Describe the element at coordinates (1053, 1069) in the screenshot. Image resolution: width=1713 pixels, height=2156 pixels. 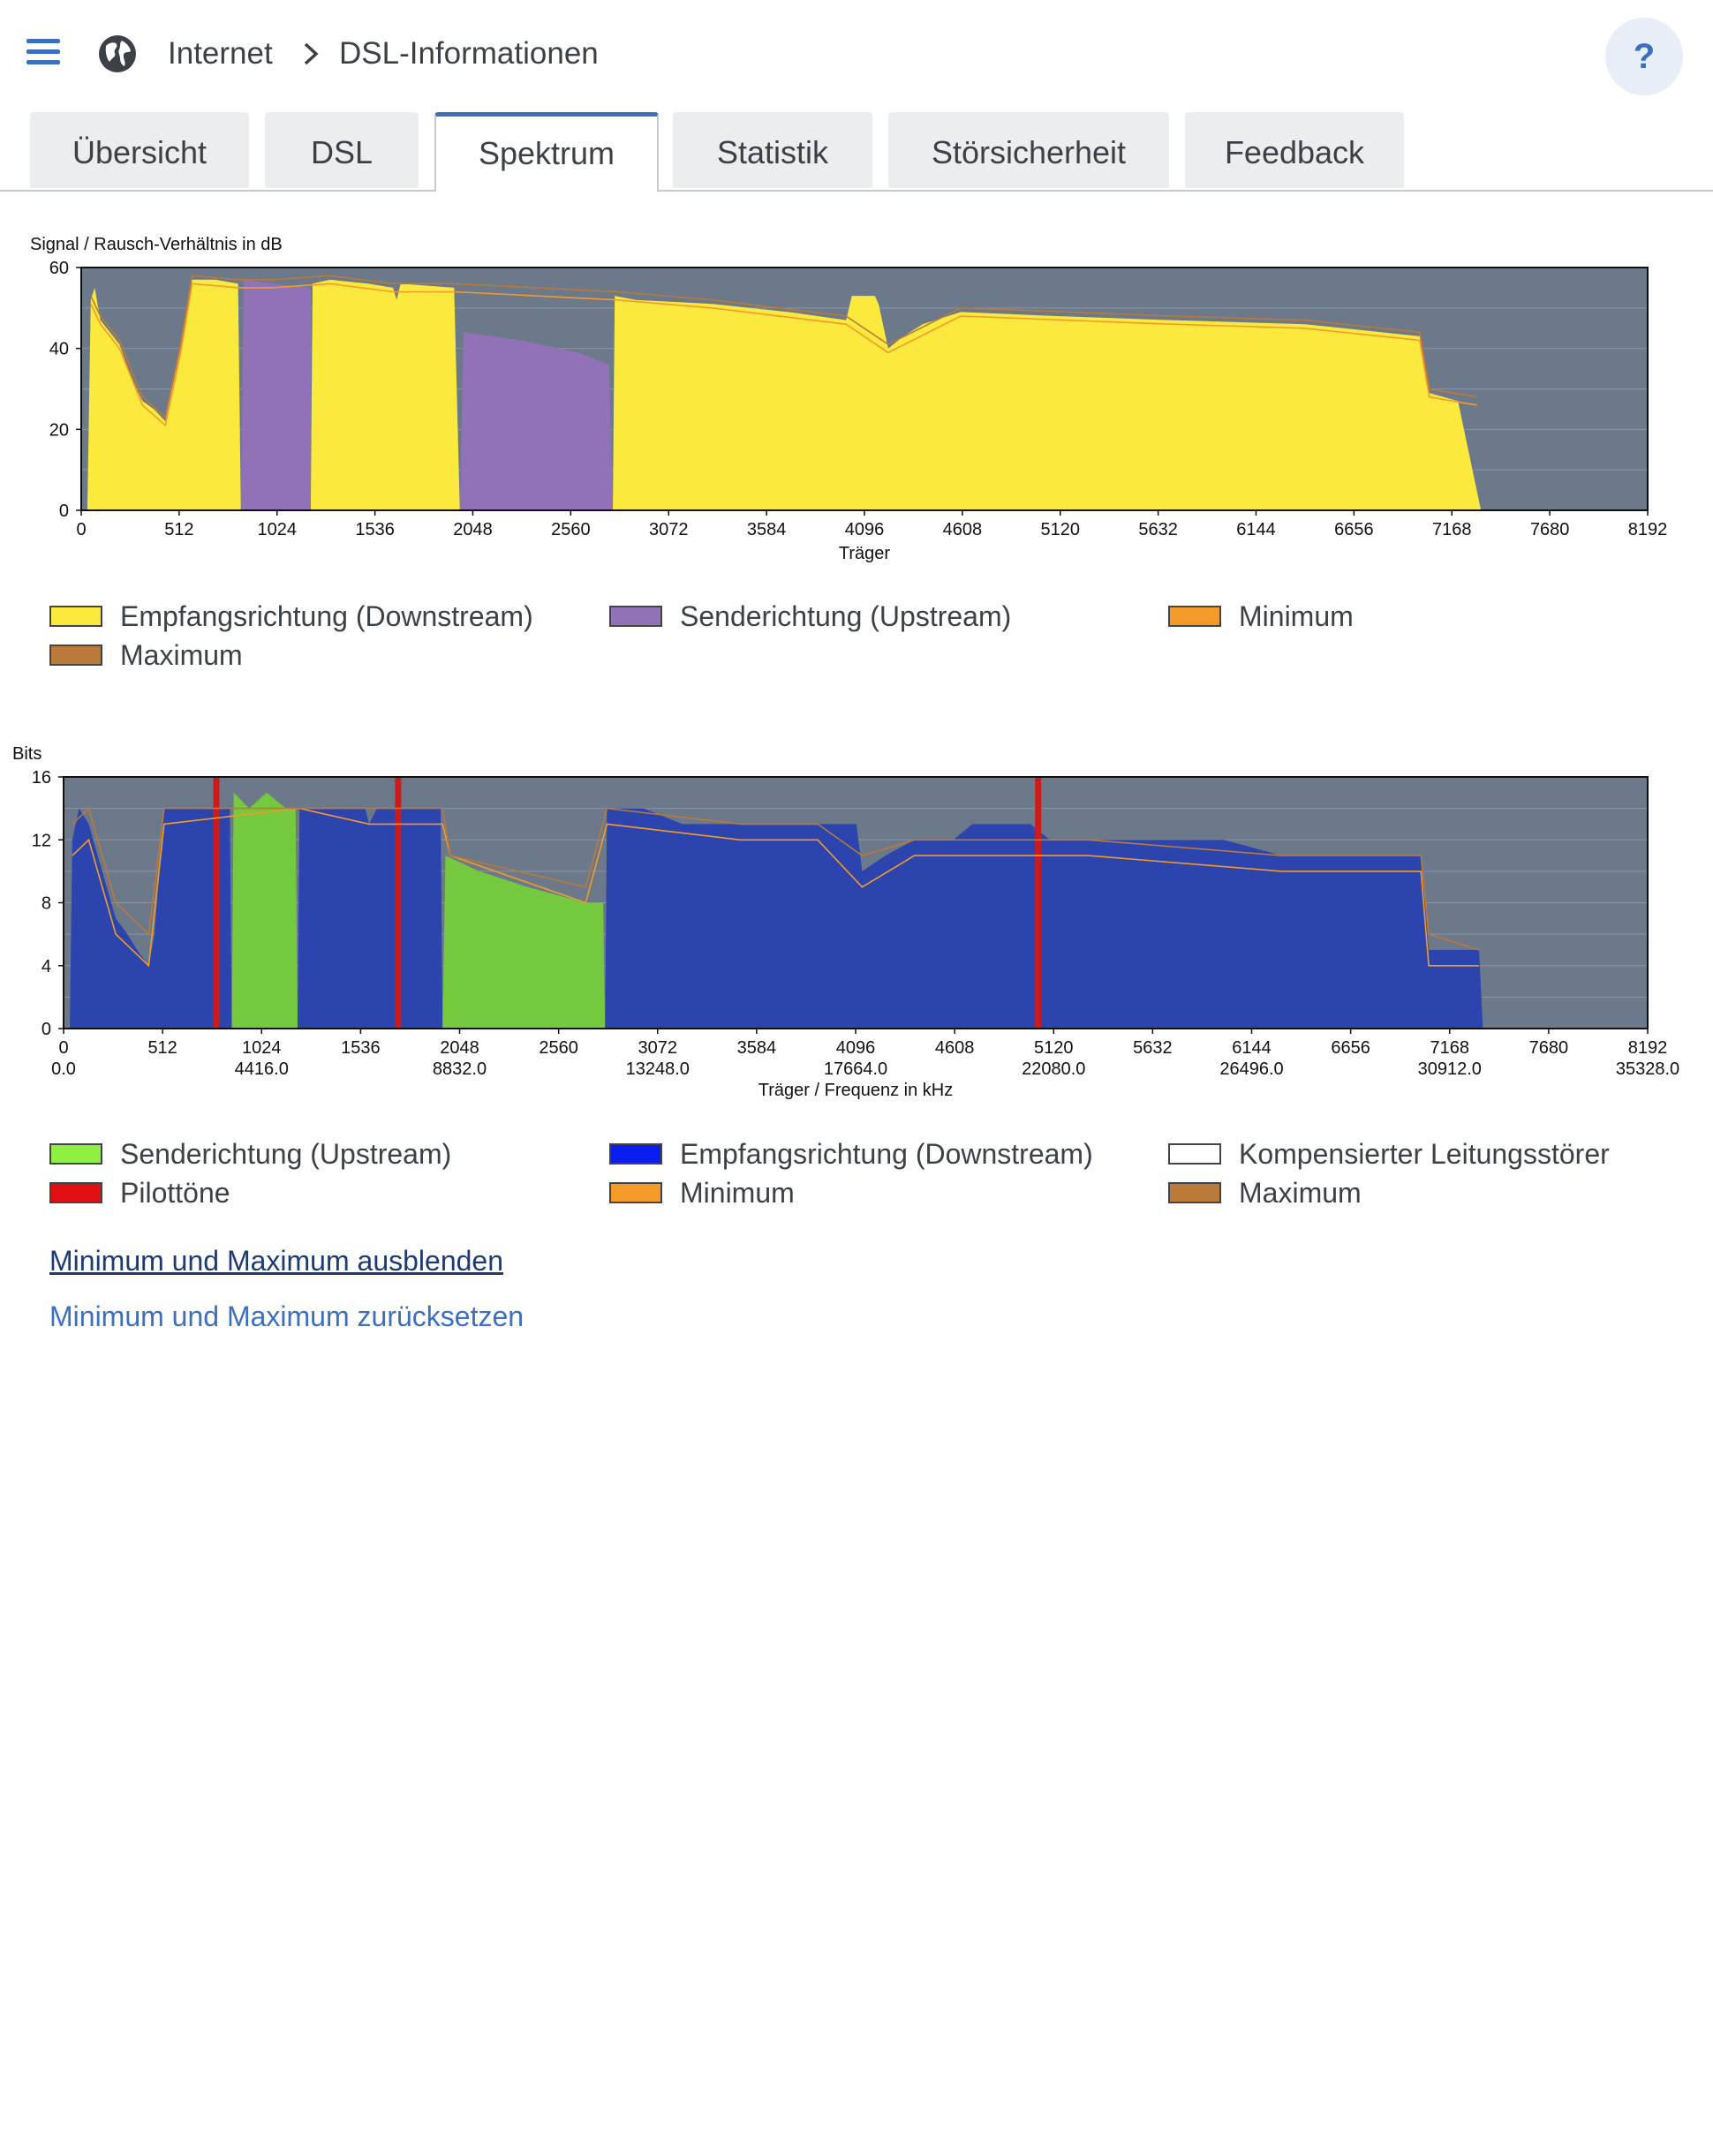
I see `freq-tick-label: 22080.0` at that location.